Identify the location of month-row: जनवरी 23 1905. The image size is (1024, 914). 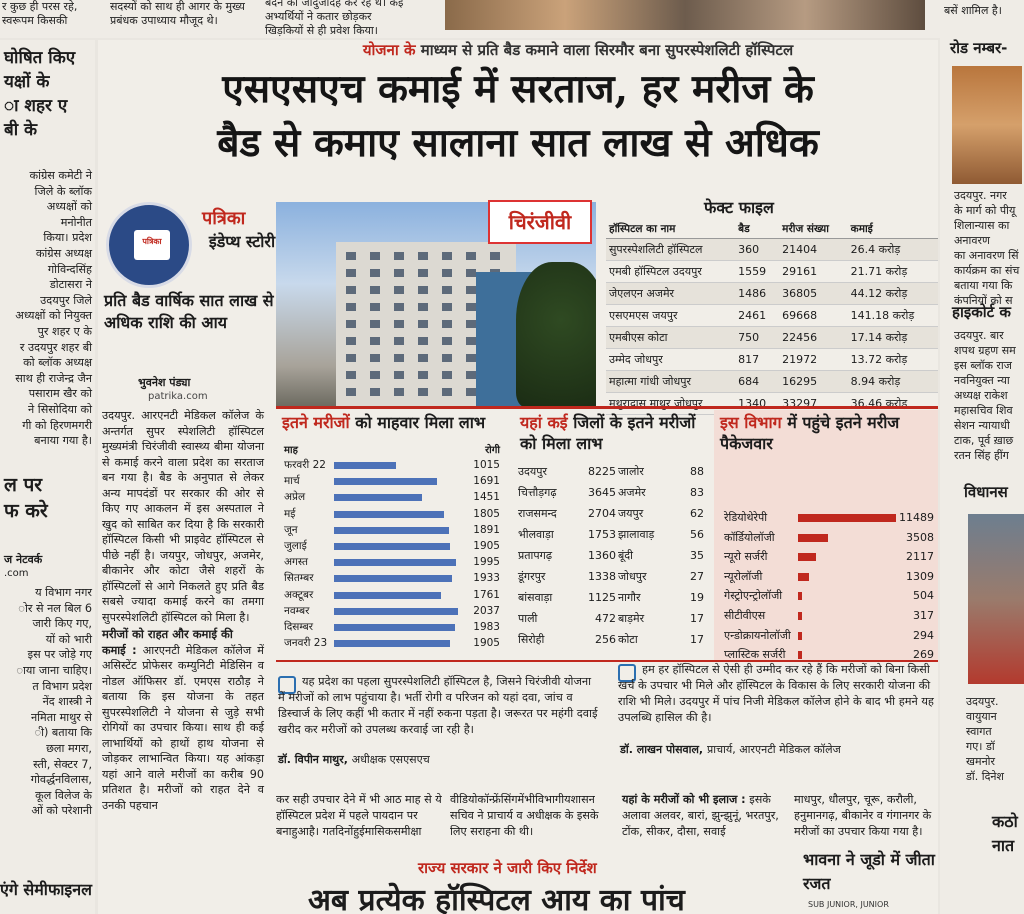
(391, 643).